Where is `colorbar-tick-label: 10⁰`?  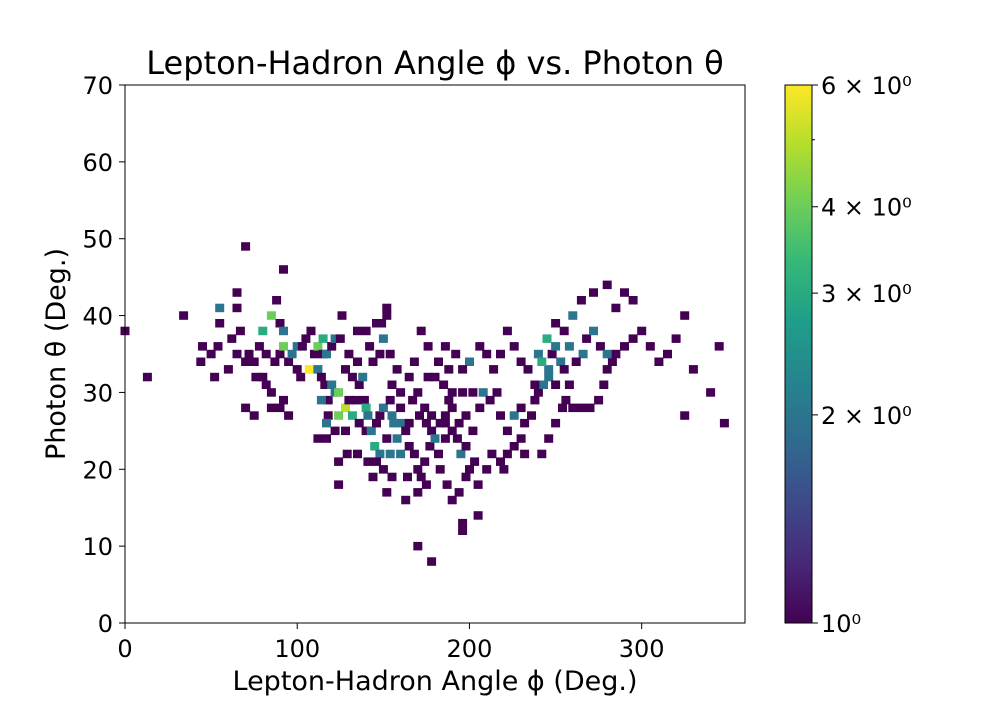
colorbar-tick-label: 10⁰ is located at coordinates (841, 624).